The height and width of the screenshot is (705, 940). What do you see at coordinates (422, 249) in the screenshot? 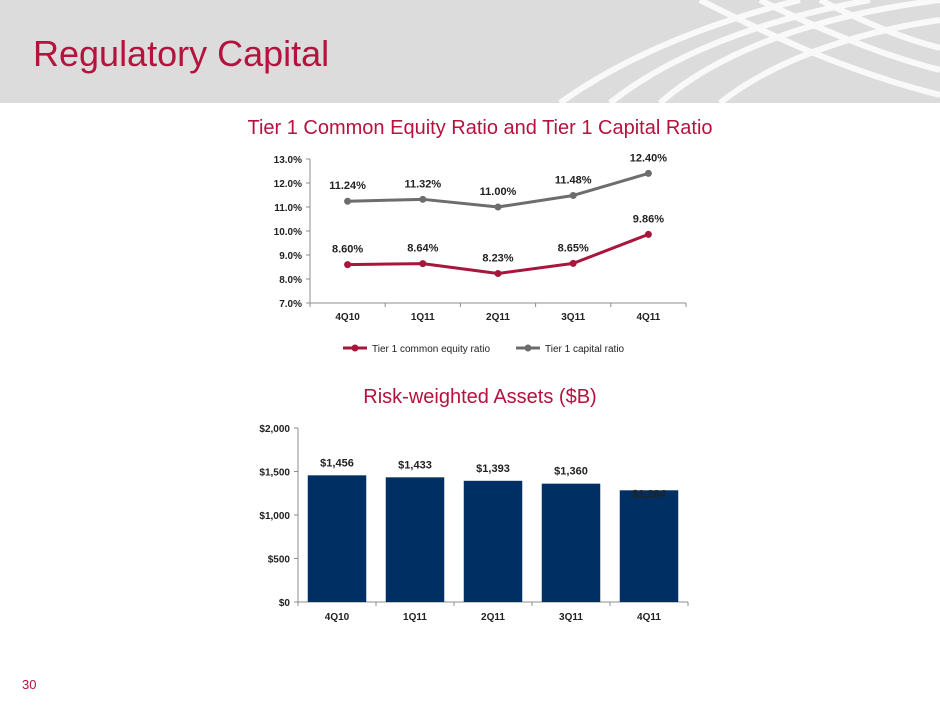
I see `data-label-tier1-common-equity: 8.64%` at bounding box center [422, 249].